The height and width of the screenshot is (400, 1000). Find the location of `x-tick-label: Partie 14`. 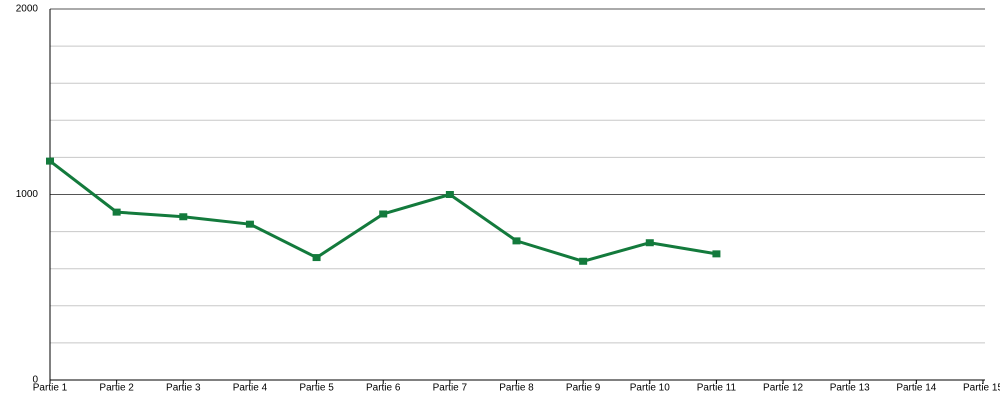

x-tick-label: Partie 14 is located at coordinates (916, 388).